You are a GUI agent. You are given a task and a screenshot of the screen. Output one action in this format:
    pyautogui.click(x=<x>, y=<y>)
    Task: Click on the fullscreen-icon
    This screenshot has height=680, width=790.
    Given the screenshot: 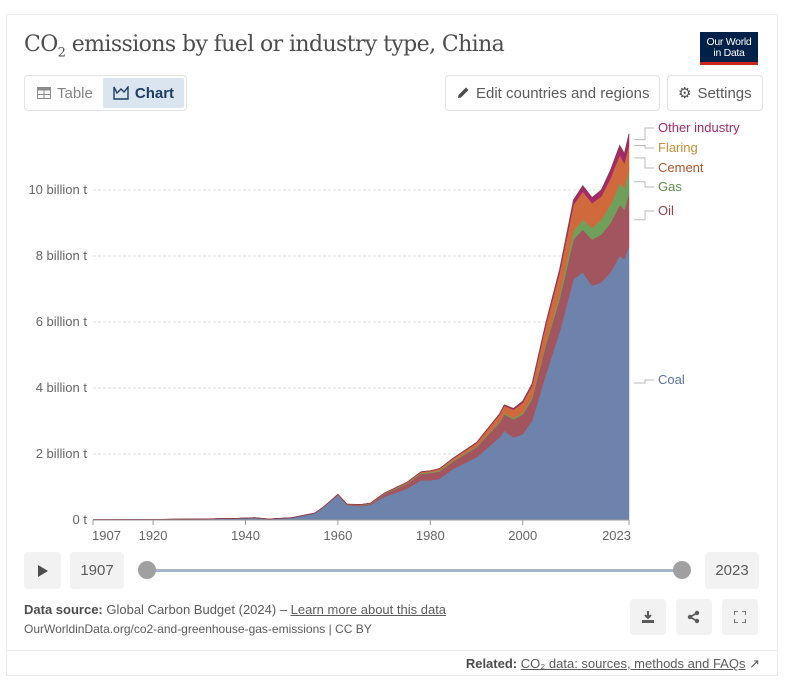 What is the action you would take?
    pyautogui.click(x=740, y=617)
    